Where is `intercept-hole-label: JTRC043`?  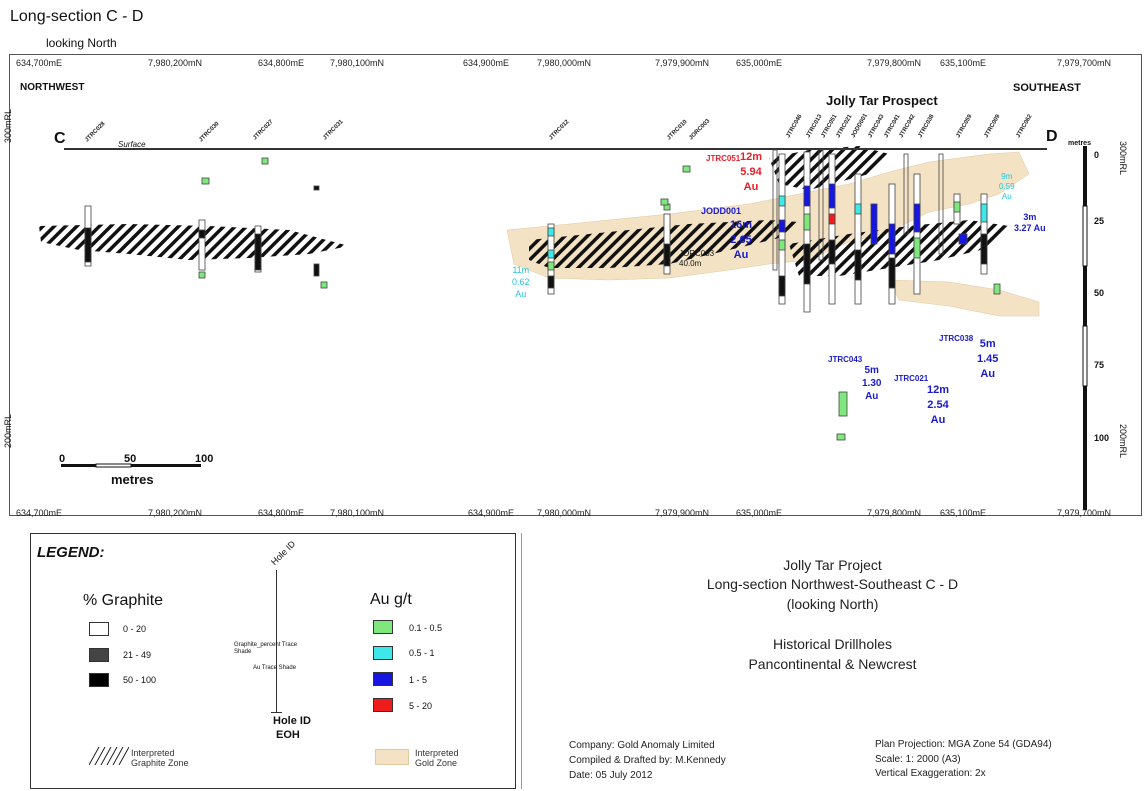
intercept-hole-label: JTRC043 is located at coordinates (845, 359).